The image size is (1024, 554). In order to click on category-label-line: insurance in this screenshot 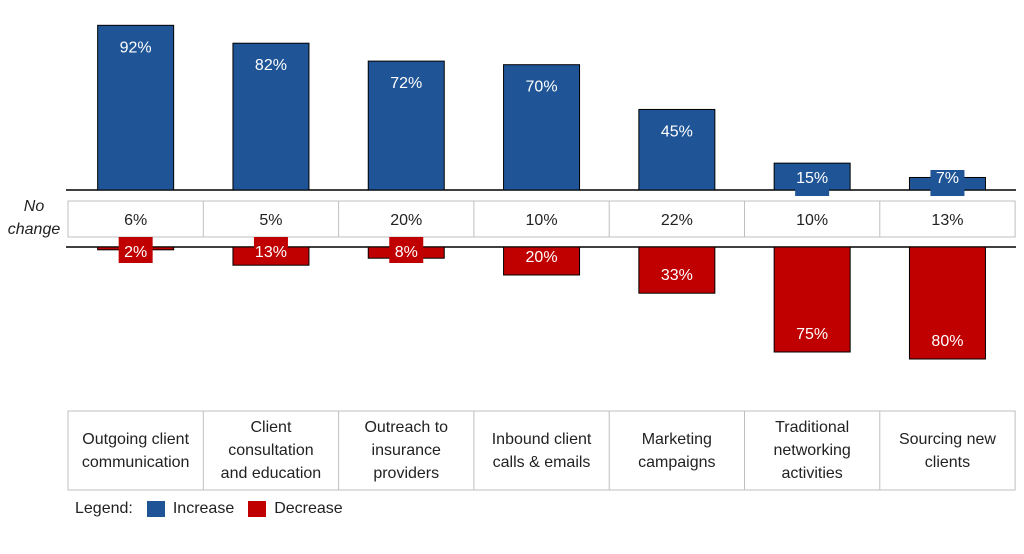, I will do `click(406, 450)`.